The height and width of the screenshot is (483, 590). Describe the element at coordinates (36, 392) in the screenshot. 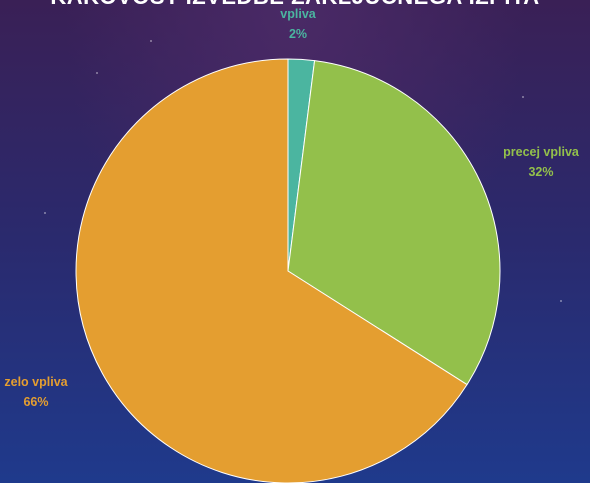

I see `data-label-zelo-vpliva: zelo vpliva 66%` at that location.